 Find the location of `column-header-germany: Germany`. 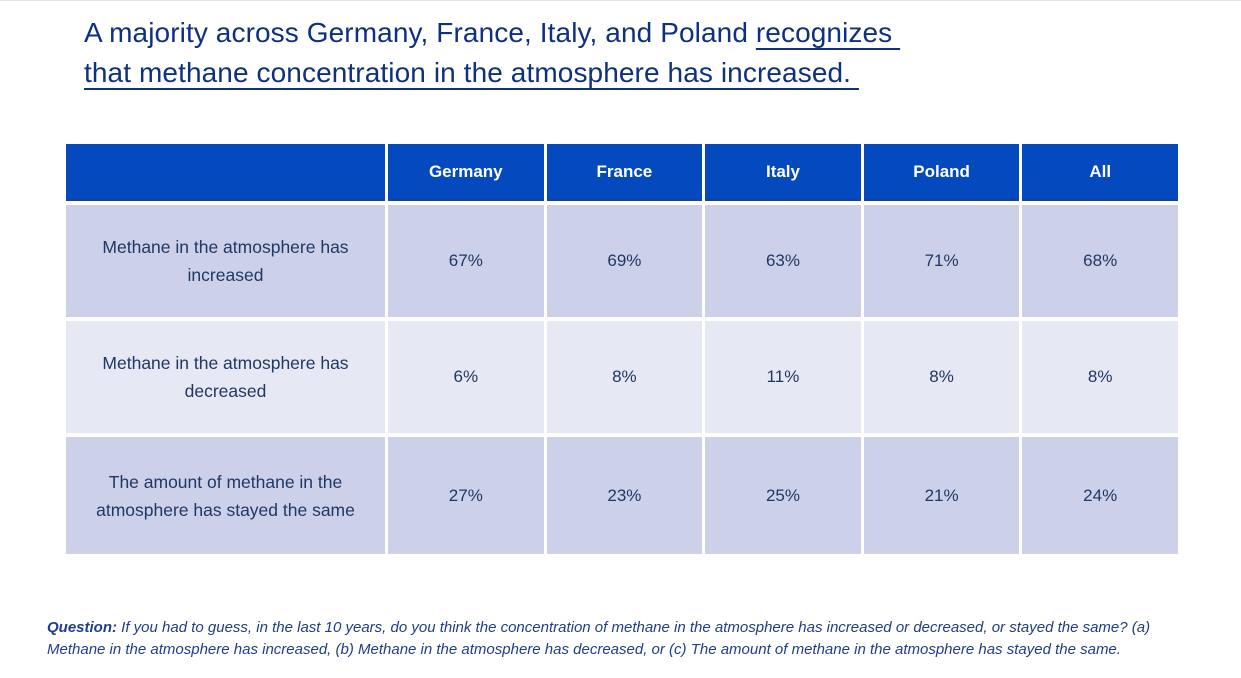

column-header-germany: Germany is located at coordinates (466, 172).